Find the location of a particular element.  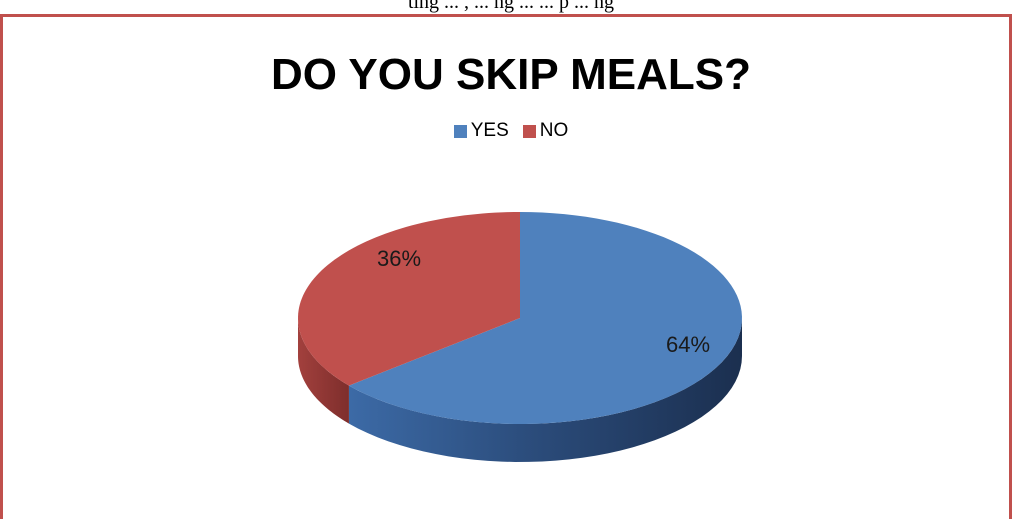

legend-item-yes: YES is located at coordinates (481, 131).